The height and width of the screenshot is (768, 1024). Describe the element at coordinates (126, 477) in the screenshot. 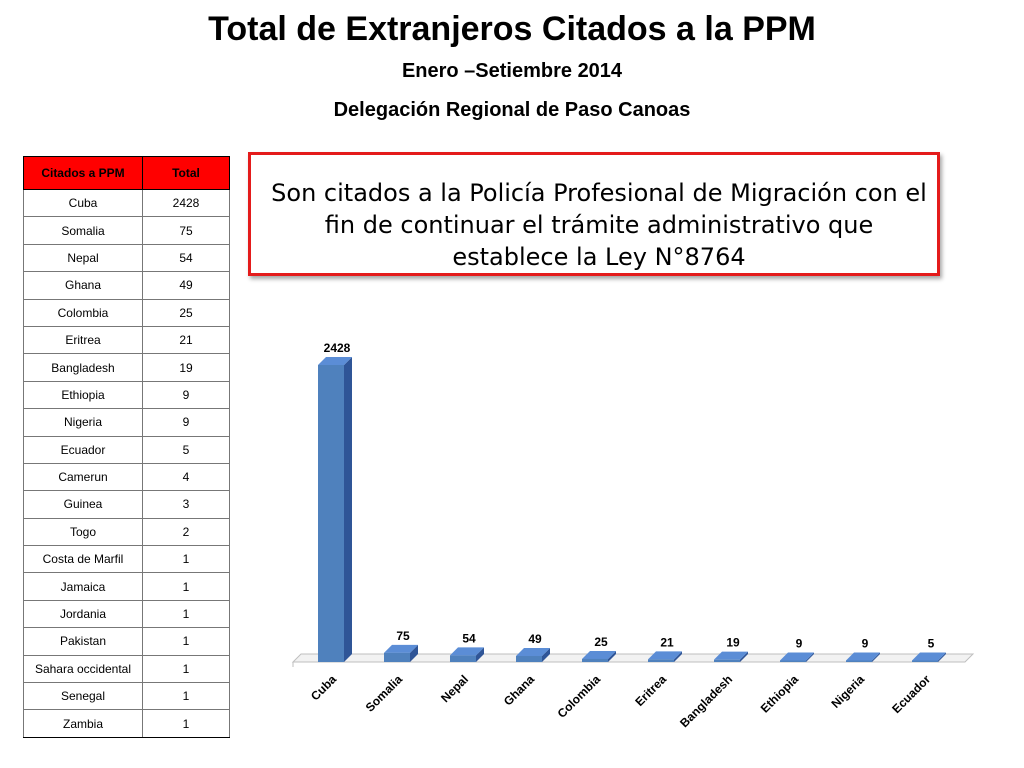

I see `table-row: Camerun 4` at that location.